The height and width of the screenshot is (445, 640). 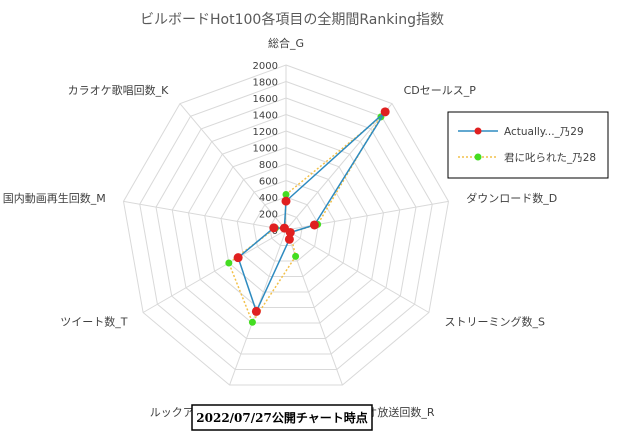 I want to click on chart-title: ビルボードHot100各項目の全期間Ranking指数, so click(x=292, y=19).